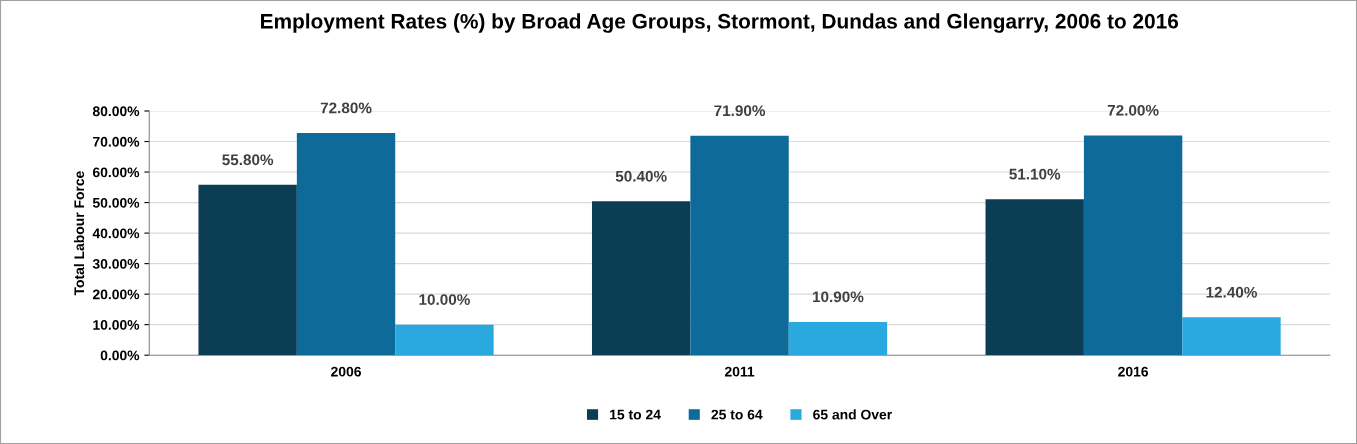 The height and width of the screenshot is (444, 1357). I want to click on data-label: 50.40%, so click(641, 176).